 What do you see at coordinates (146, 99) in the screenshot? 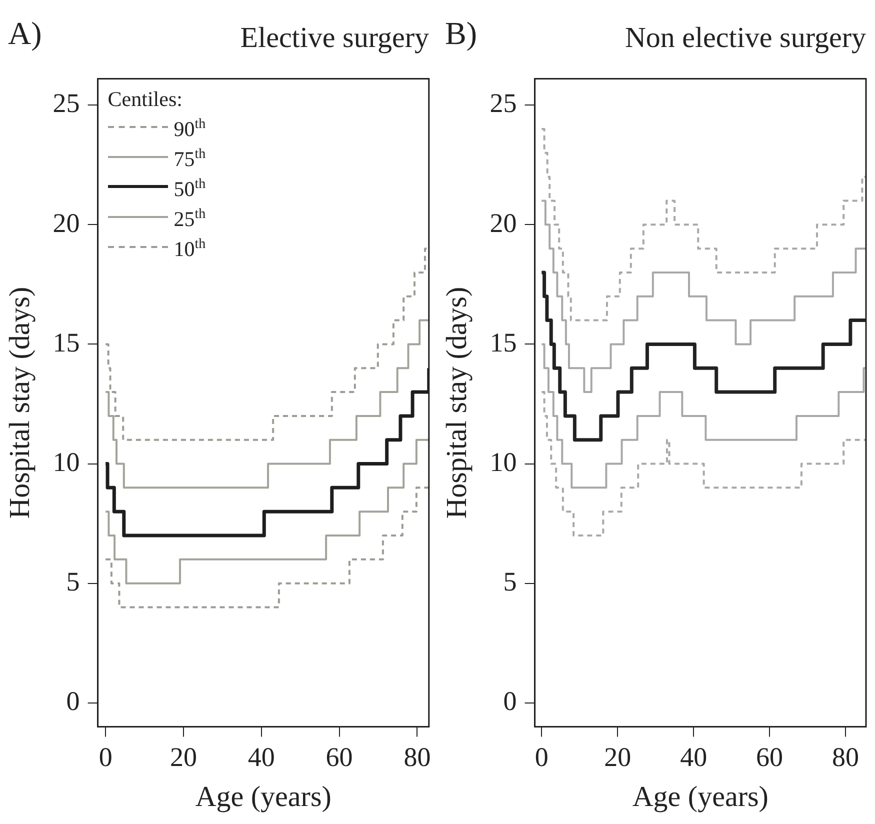
I see `legend-title: Centiles:` at bounding box center [146, 99].